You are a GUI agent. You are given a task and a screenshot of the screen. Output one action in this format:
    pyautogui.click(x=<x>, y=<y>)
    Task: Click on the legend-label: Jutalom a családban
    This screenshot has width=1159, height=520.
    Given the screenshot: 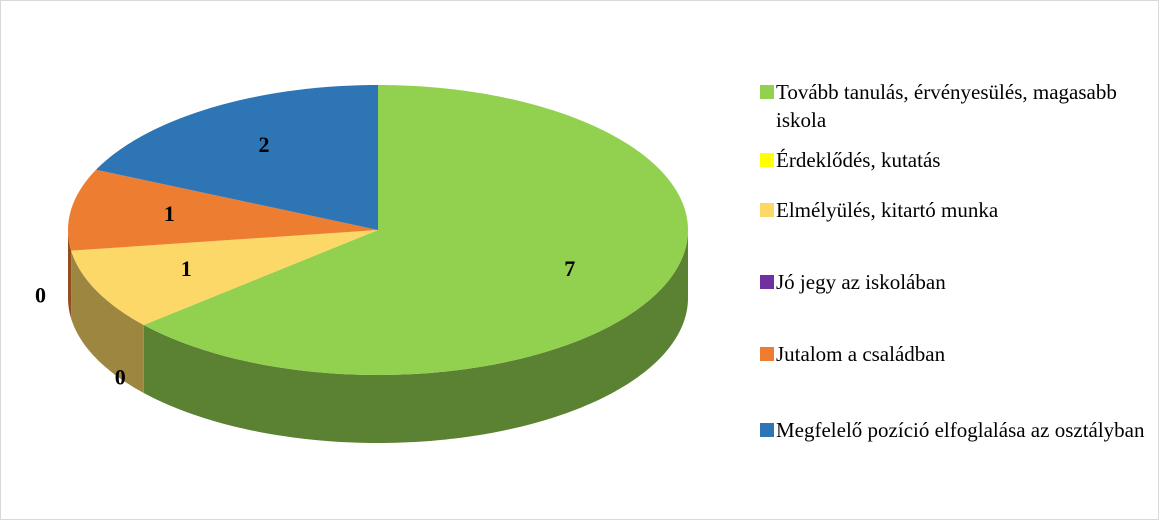 What is the action you would take?
    pyautogui.click(x=861, y=354)
    